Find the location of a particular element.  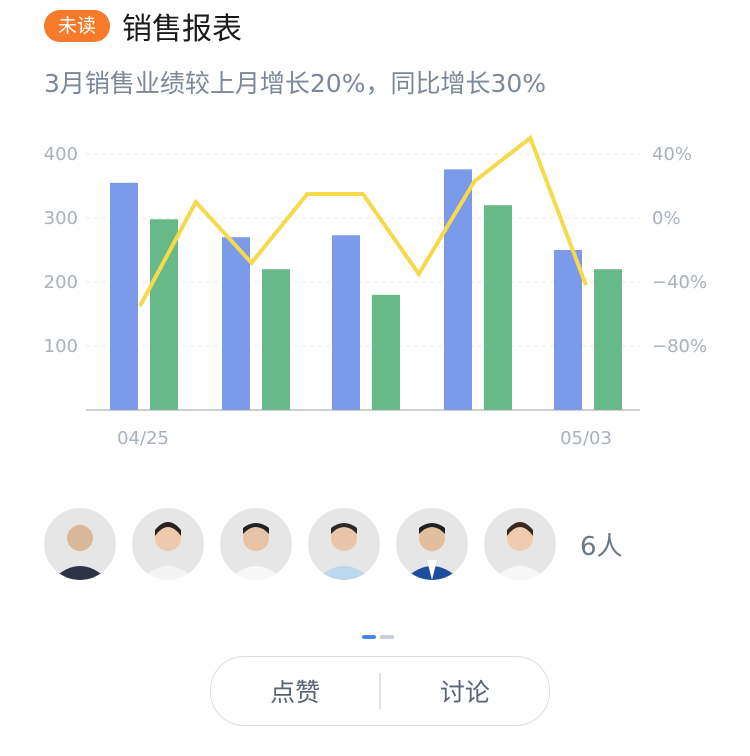

page-dot is located at coordinates (387, 637).